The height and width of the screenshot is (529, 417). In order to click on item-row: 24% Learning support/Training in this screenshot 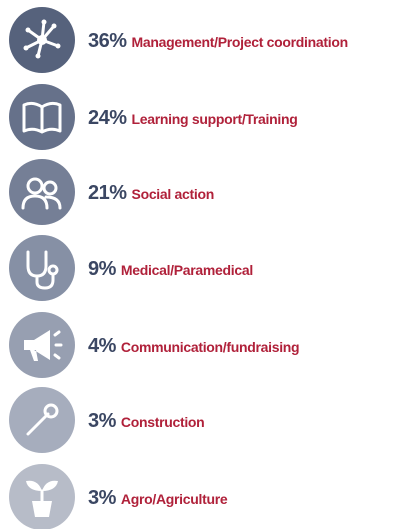, I will do `click(153, 117)`.